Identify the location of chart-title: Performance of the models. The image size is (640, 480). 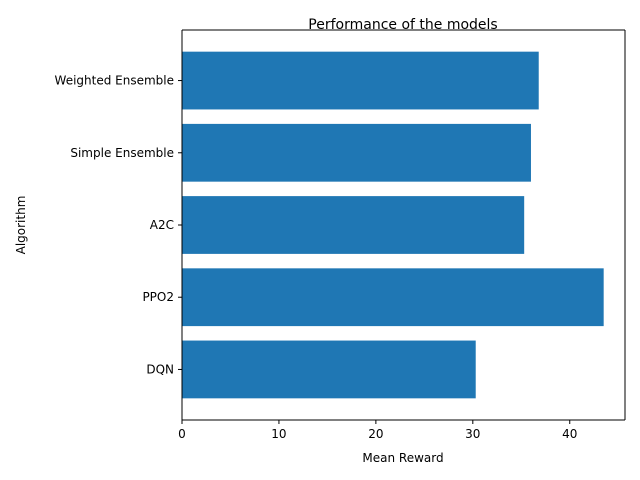
(402, 25).